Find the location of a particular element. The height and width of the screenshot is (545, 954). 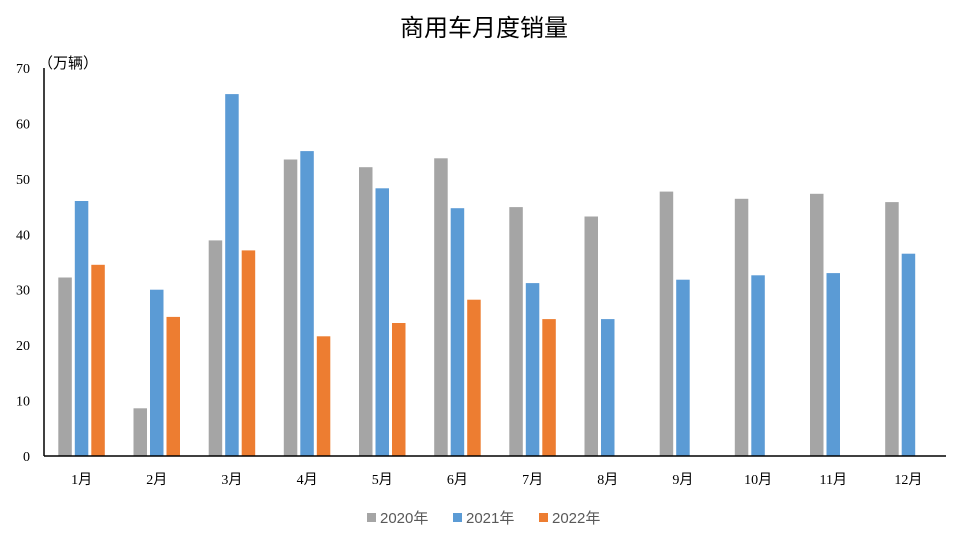

x-tick-label: 9月 is located at coordinates (682, 480).